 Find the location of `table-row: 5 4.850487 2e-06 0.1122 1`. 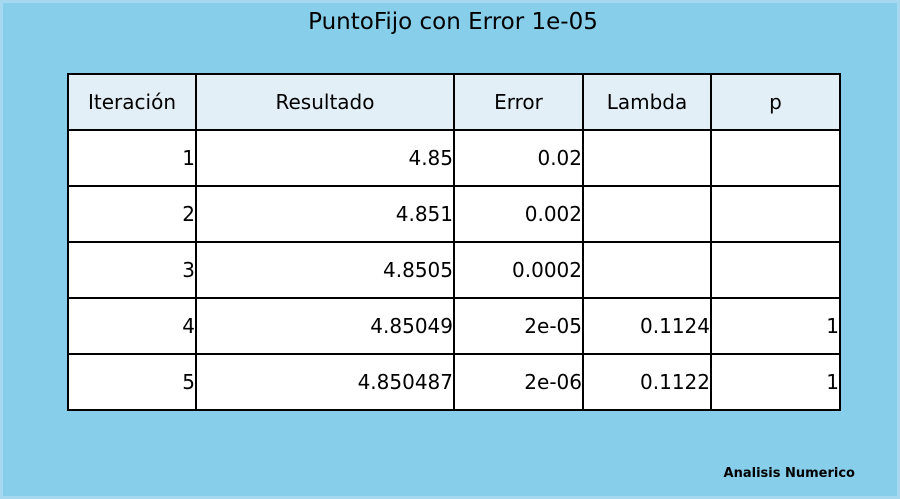

table-row: 5 4.850487 2e-06 0.1122 1 is located at coordinates (454, 382).